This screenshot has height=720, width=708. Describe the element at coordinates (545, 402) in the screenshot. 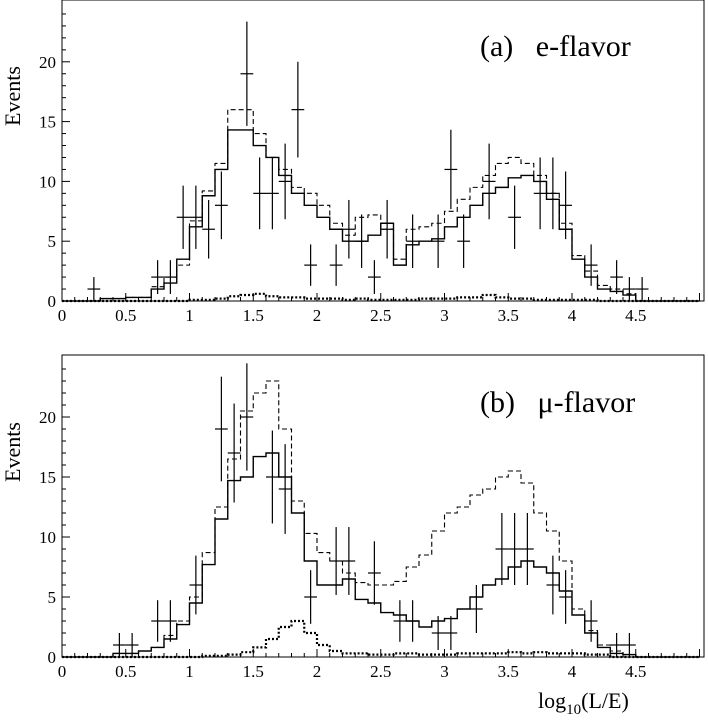

I see `panel-b-title-symbol: μ` at that location.